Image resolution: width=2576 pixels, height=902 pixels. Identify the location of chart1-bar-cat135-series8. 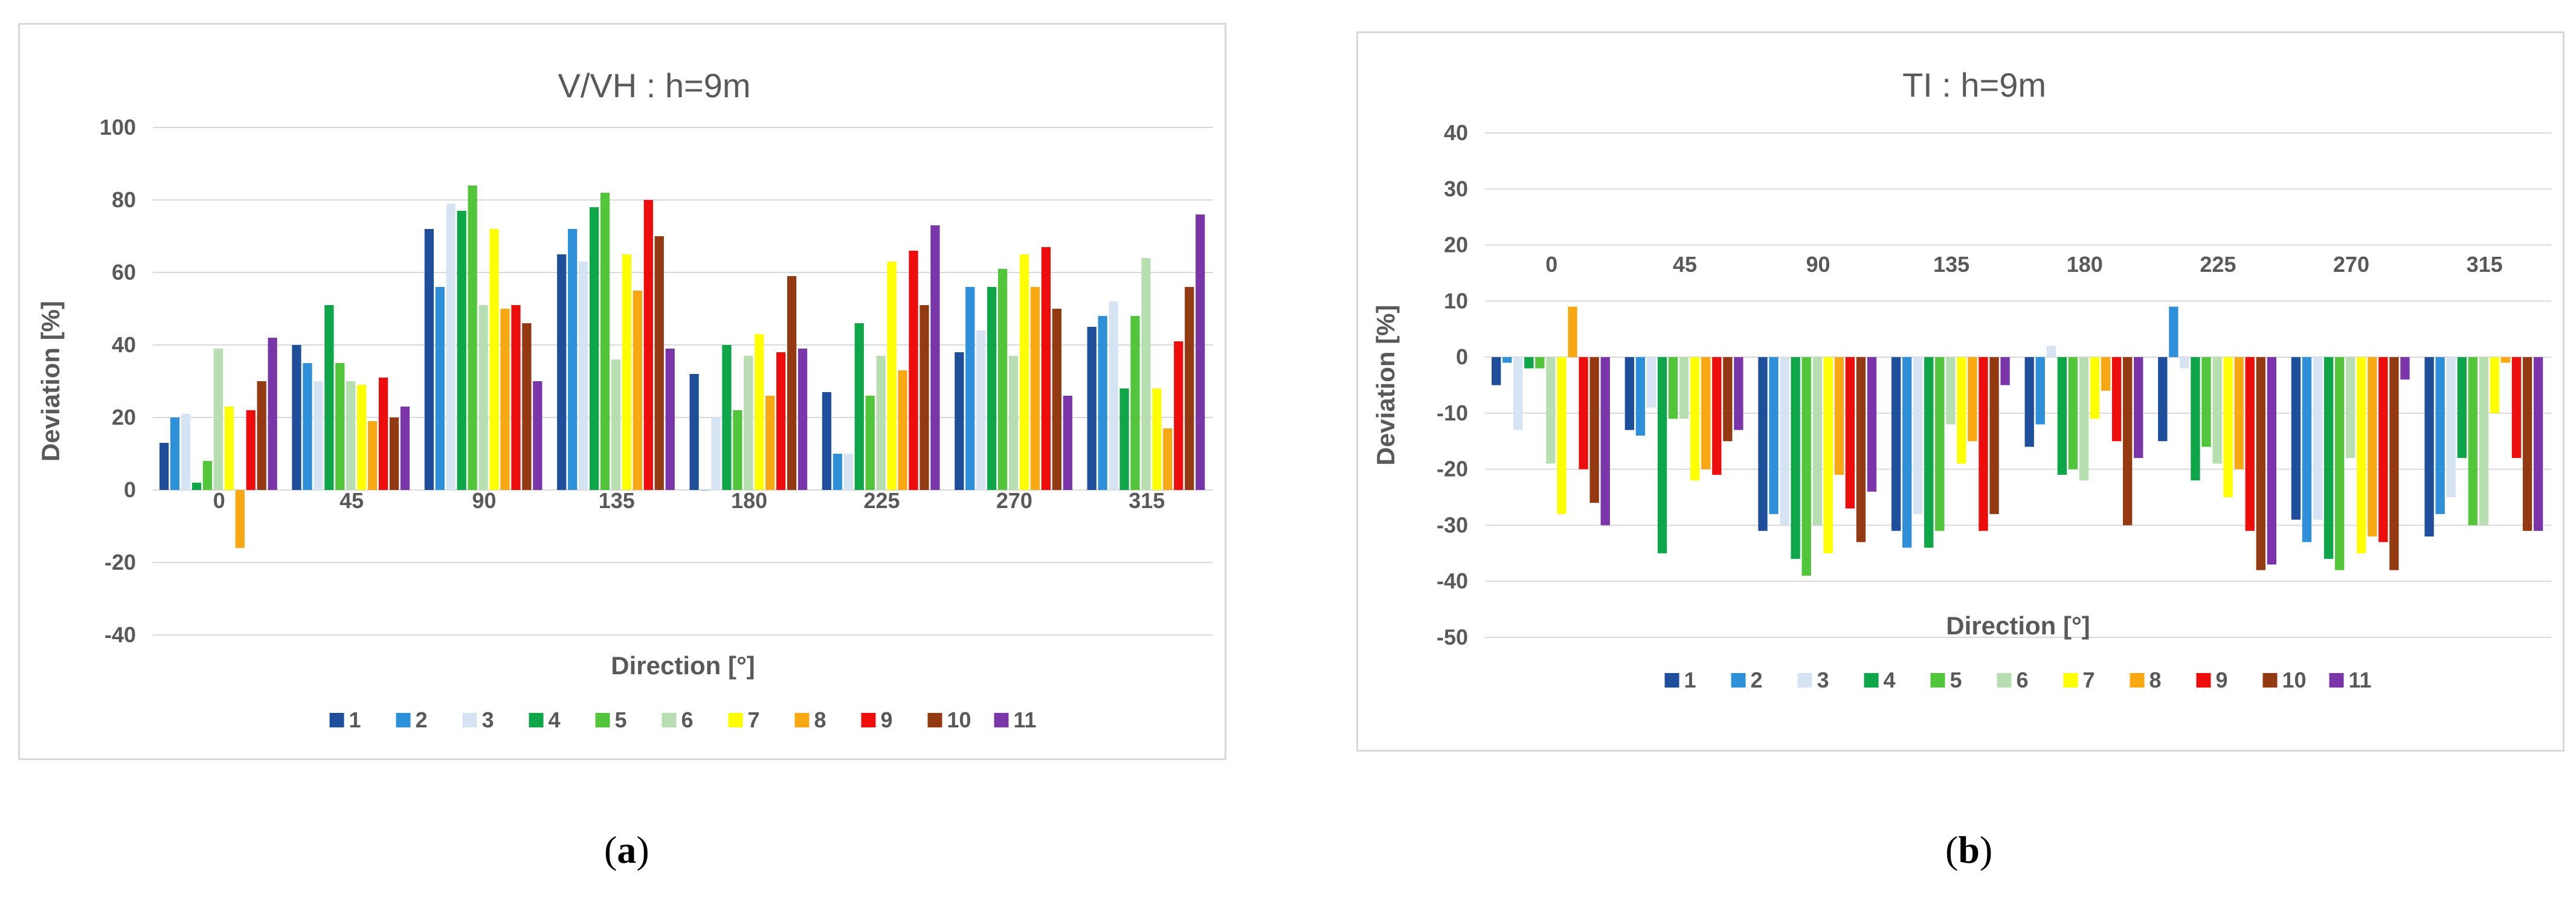
(637, 390).